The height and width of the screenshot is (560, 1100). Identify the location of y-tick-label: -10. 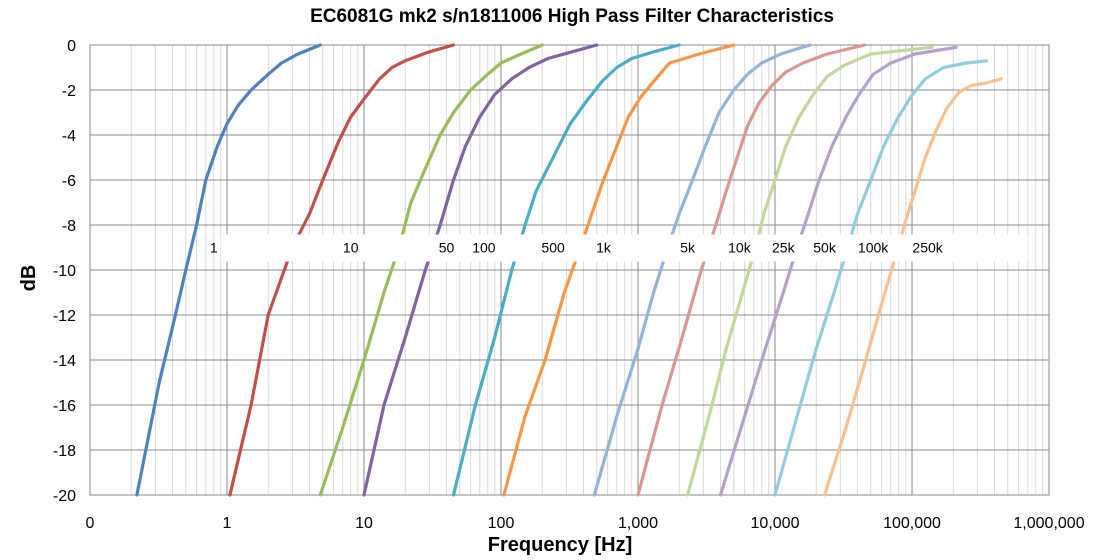
(64, 271).